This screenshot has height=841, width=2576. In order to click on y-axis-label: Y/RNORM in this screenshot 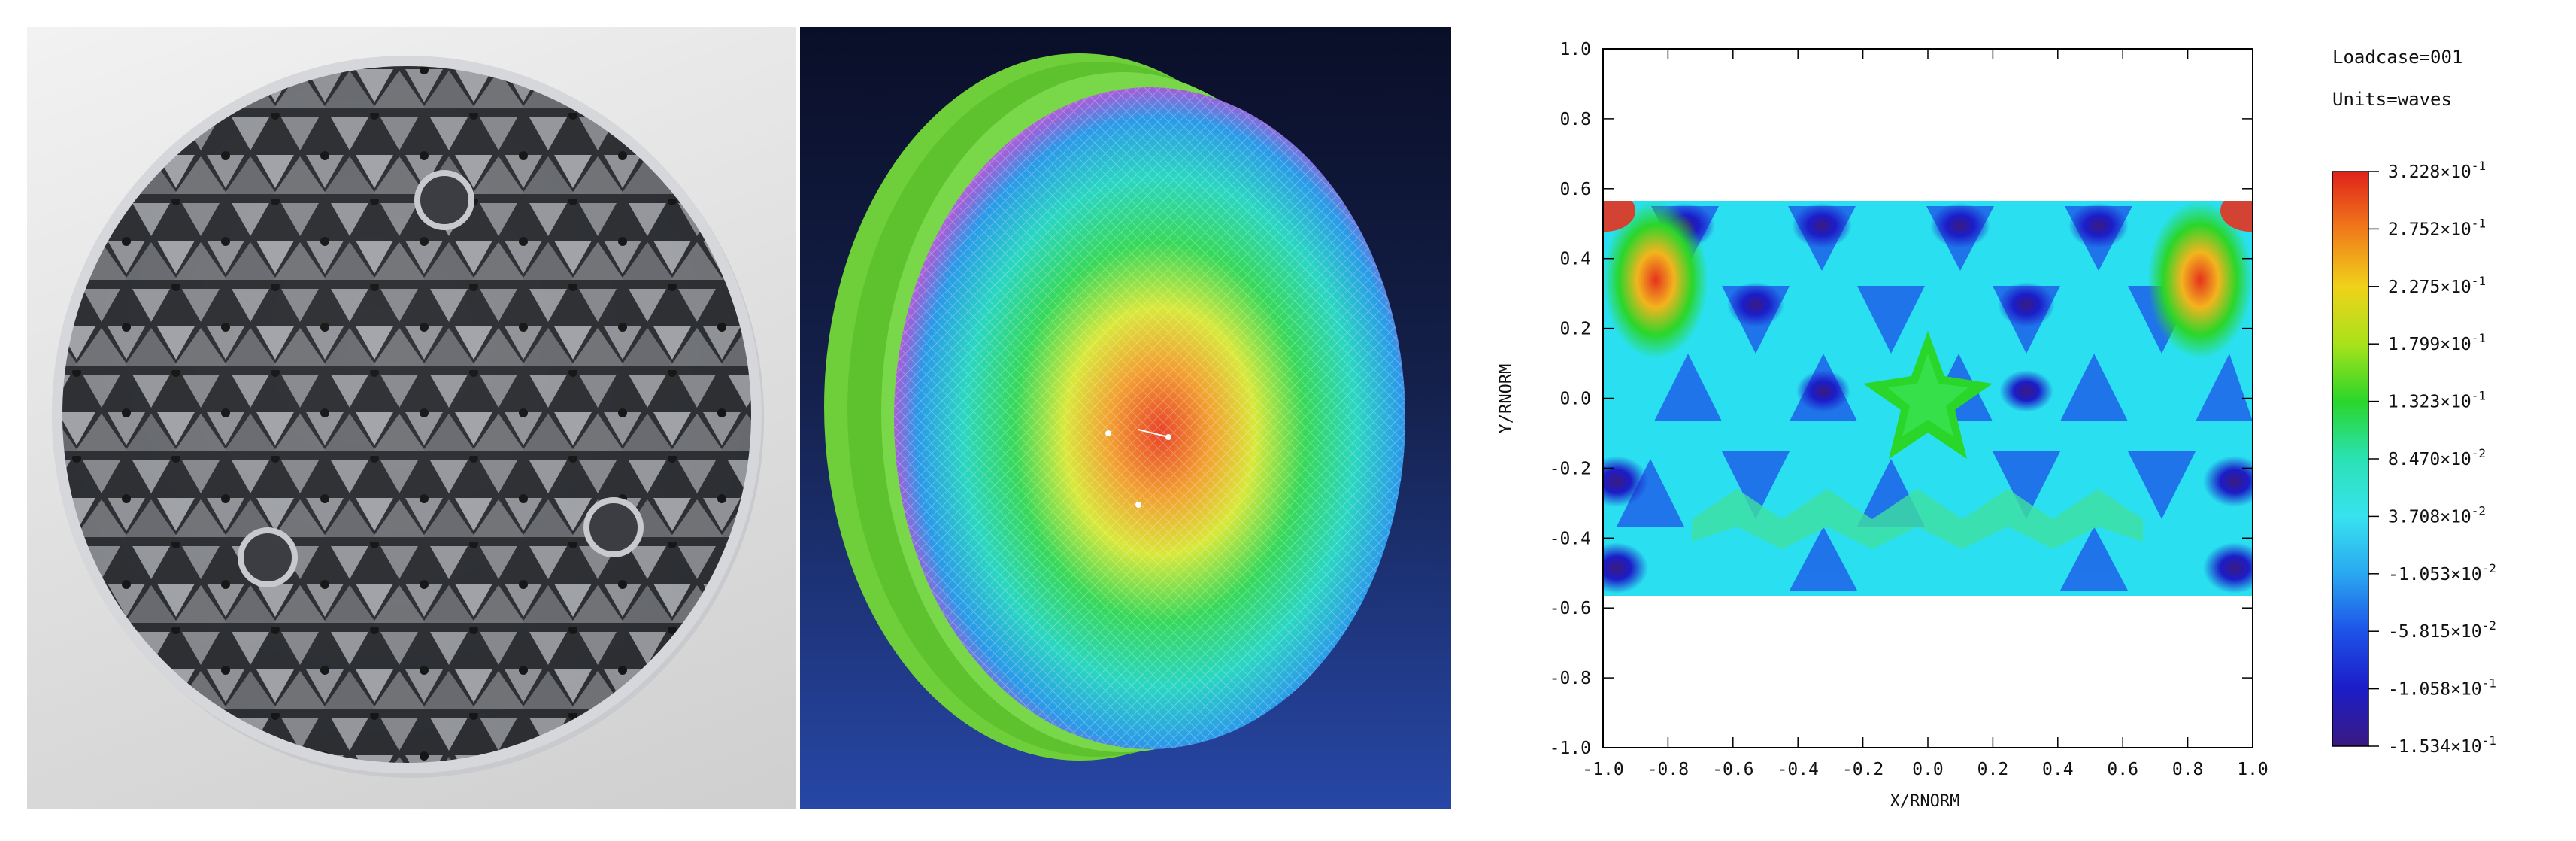, I will do `click(1506, 399)`.